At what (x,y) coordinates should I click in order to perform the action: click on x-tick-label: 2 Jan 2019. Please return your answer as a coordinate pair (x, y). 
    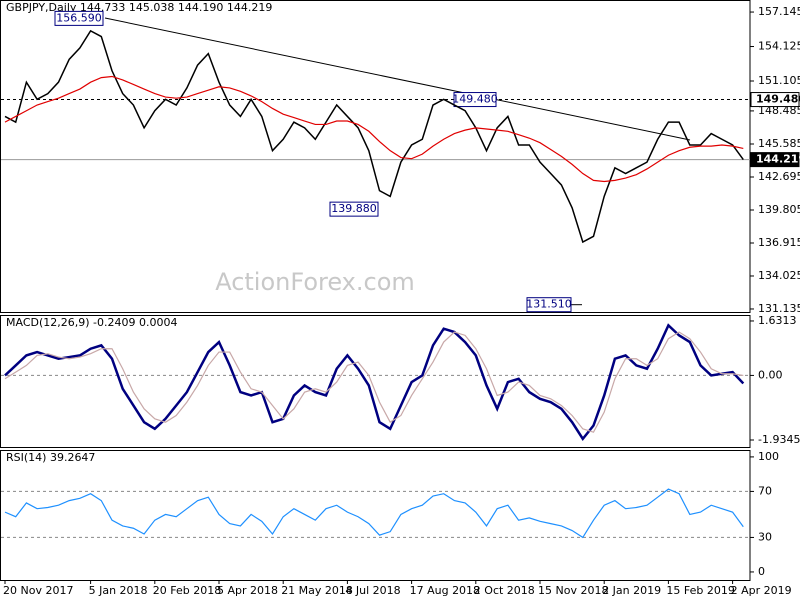
    Looking at the image, I should click on (631, 590).